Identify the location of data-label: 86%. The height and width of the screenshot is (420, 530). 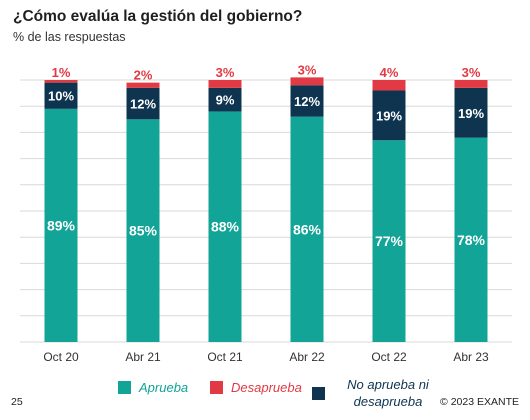
(307, 229).